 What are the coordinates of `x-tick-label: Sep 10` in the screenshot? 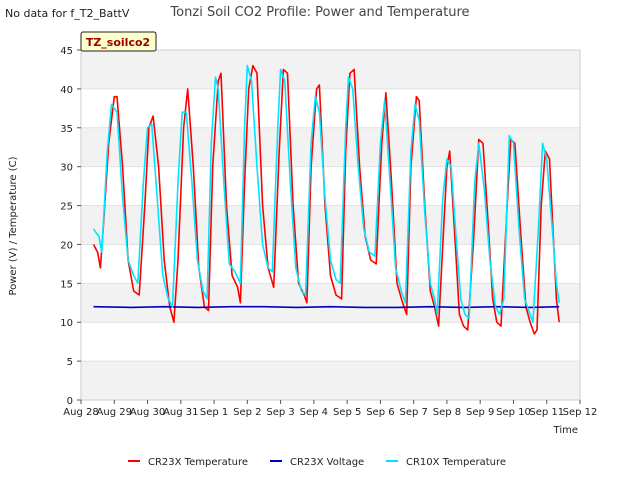 It's located at (513, 412).